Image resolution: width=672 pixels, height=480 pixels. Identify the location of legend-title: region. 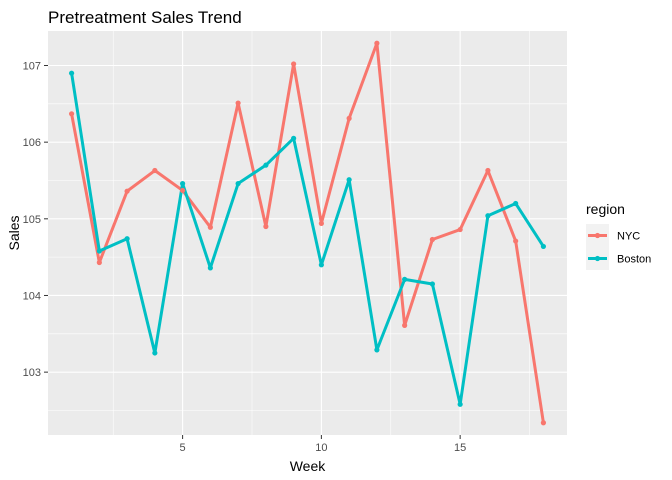
(605, 209).